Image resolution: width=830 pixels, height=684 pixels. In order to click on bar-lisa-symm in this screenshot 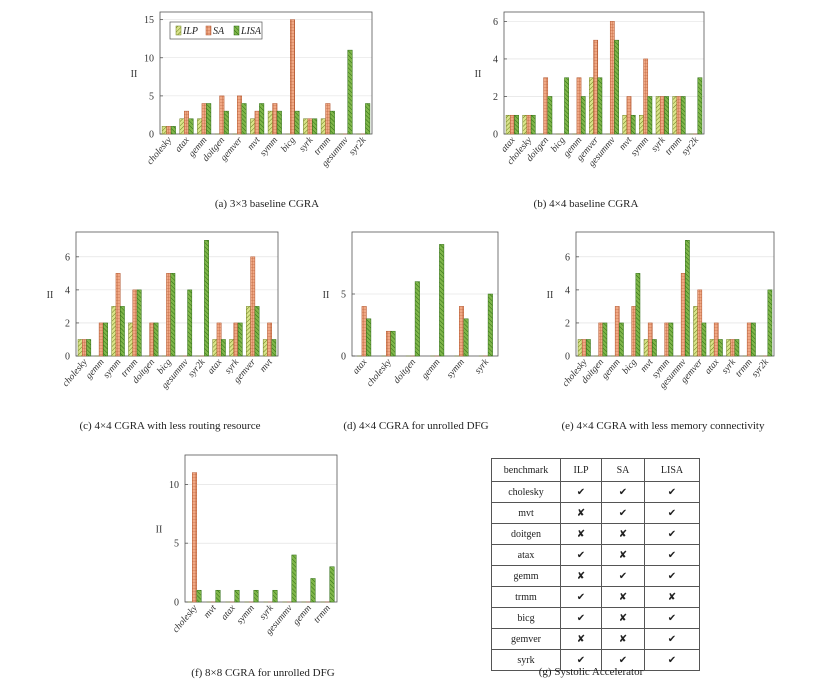, I will do `click(650, 115)`.